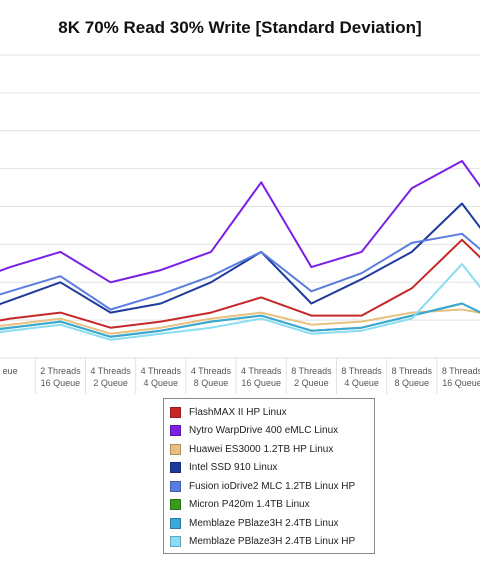 This screenshot has height=577, width=480. Describe the element at coordinates (238, 412) in the screenshot. I see `legend-label: FlashMAX II HP Linux` at that location.